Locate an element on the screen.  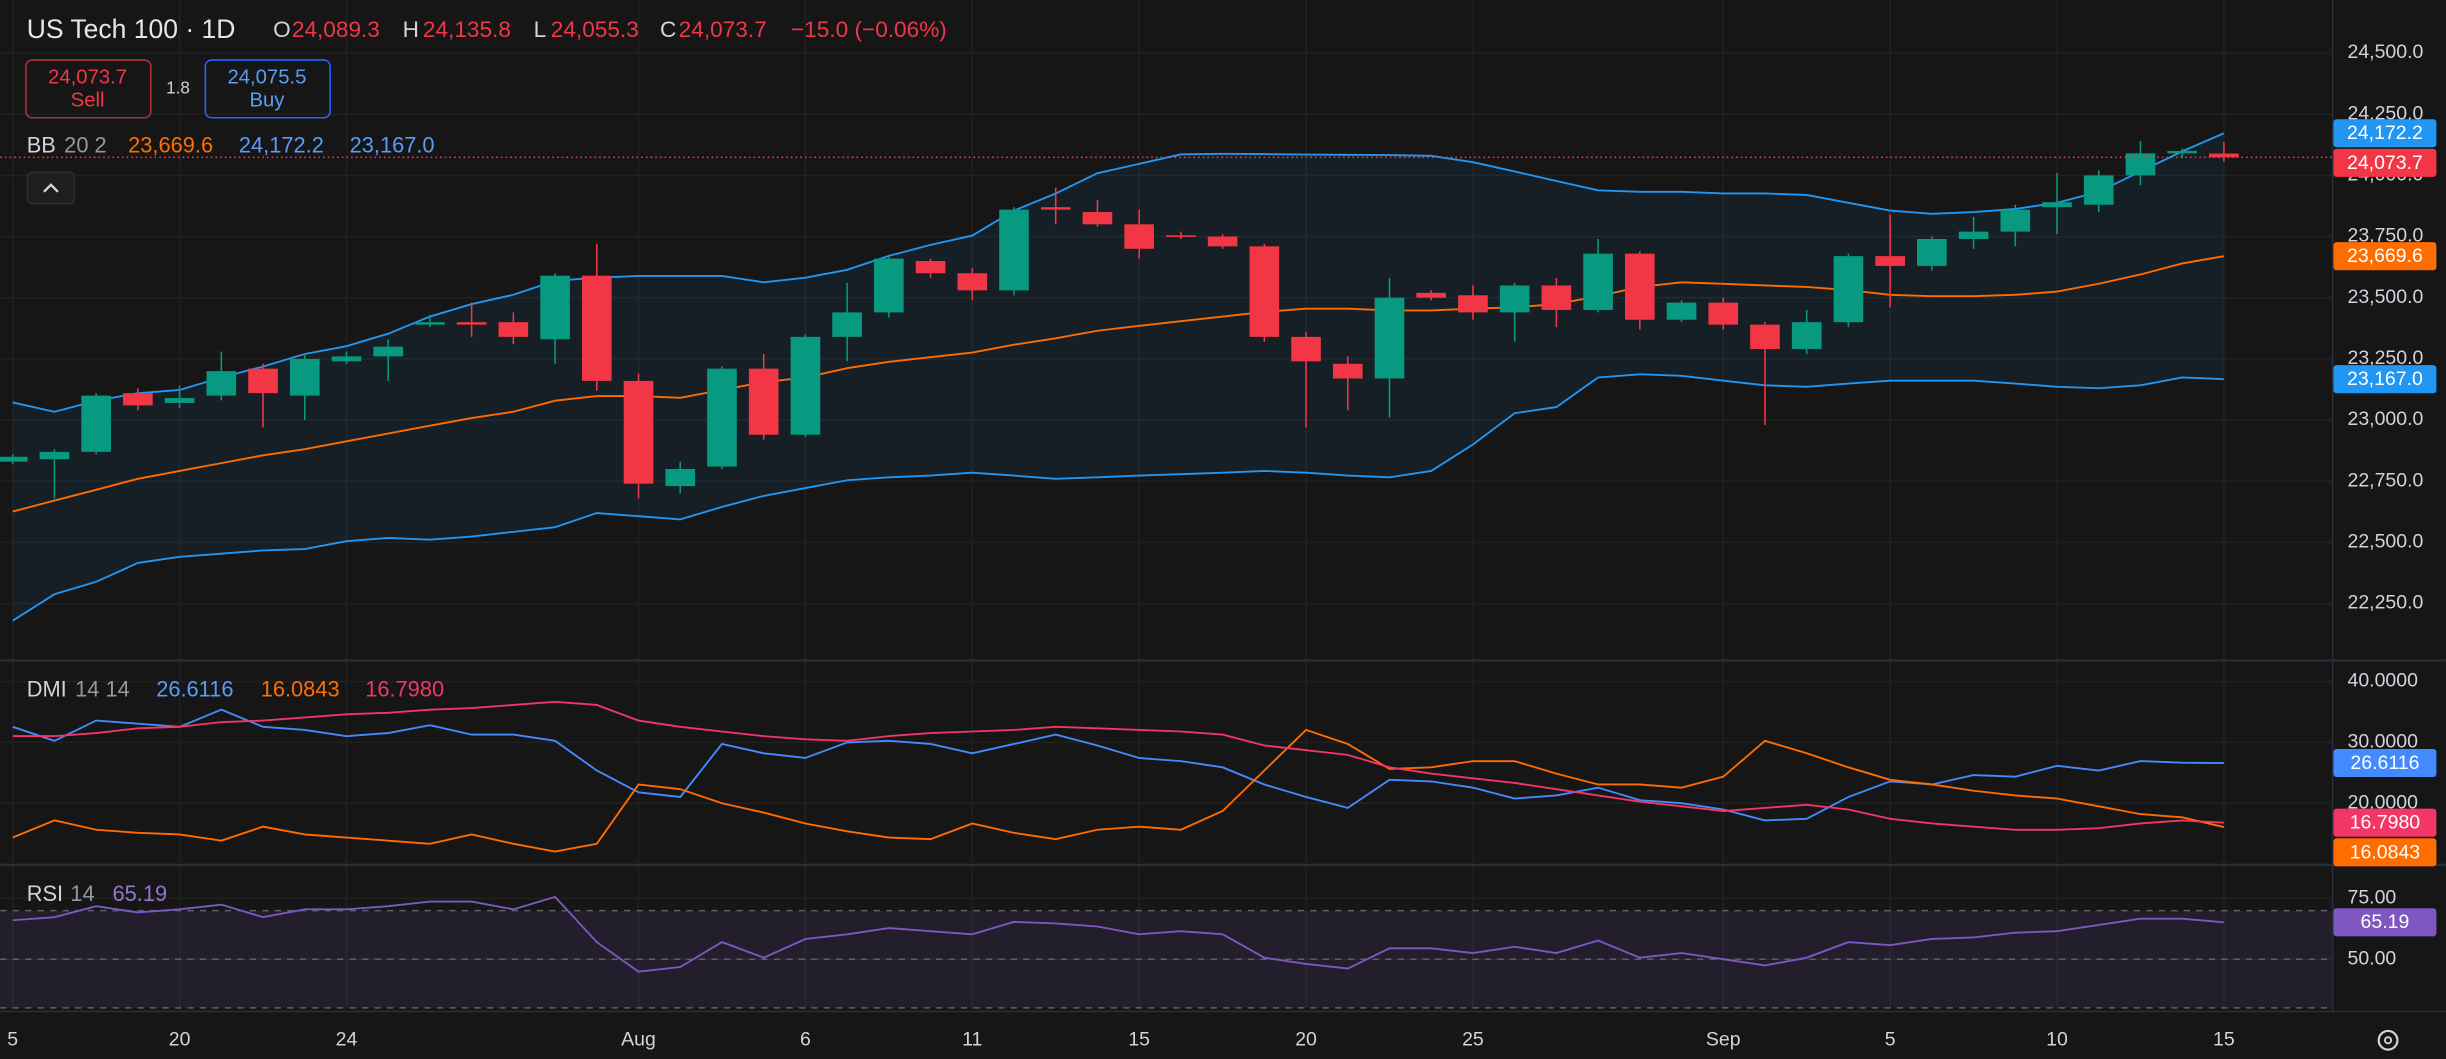
price-label: 16.0843 is located at coordinates (2385, 852).